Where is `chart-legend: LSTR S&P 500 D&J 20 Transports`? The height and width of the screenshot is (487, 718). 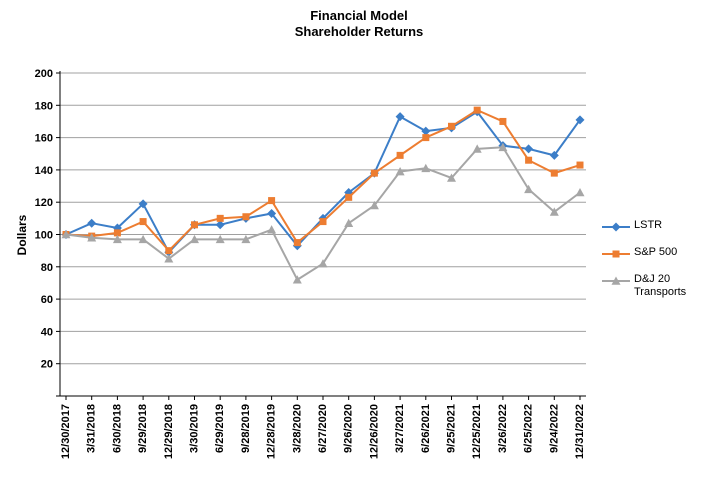 chart-legend: LSTR S&P 500 D&J 20 Transports is located at coordinates (658, 265).